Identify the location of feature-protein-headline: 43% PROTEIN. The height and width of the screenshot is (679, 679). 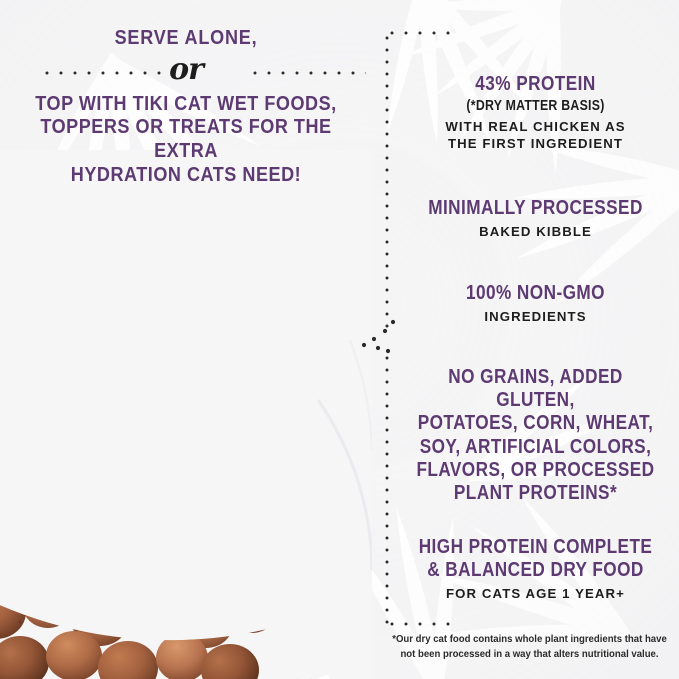
(535, 84).